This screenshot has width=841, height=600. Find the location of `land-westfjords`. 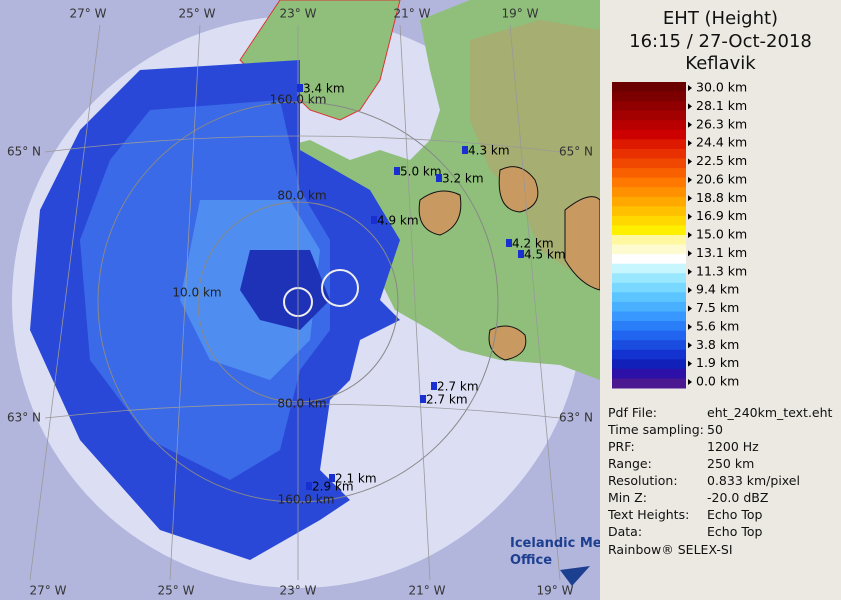

land-westfjords is located at coordinates (320, 60).